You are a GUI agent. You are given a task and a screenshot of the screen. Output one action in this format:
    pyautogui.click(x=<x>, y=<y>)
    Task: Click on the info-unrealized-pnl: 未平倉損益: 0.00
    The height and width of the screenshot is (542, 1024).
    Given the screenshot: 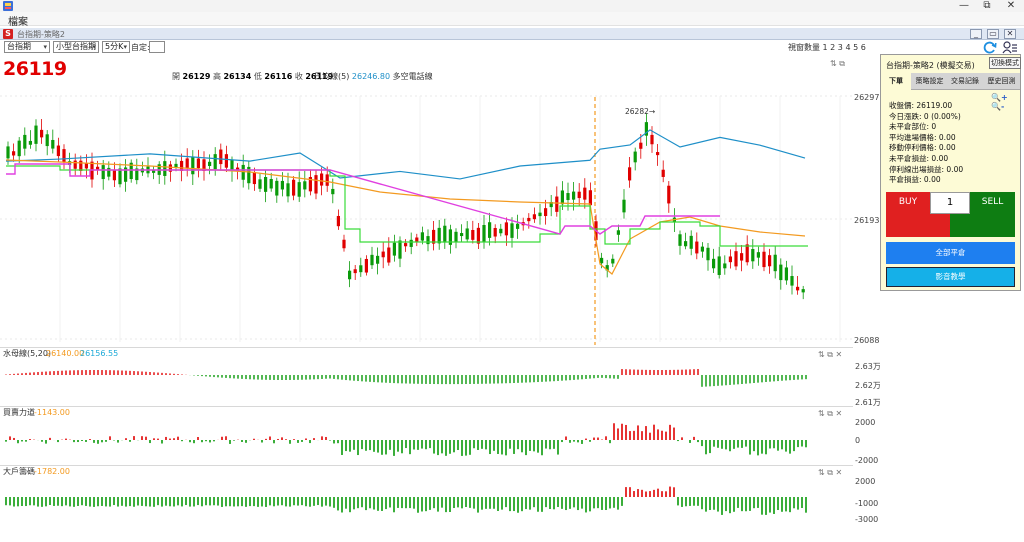 What is the action you would take?
    pyautogui.click(x=919, y=158)
    